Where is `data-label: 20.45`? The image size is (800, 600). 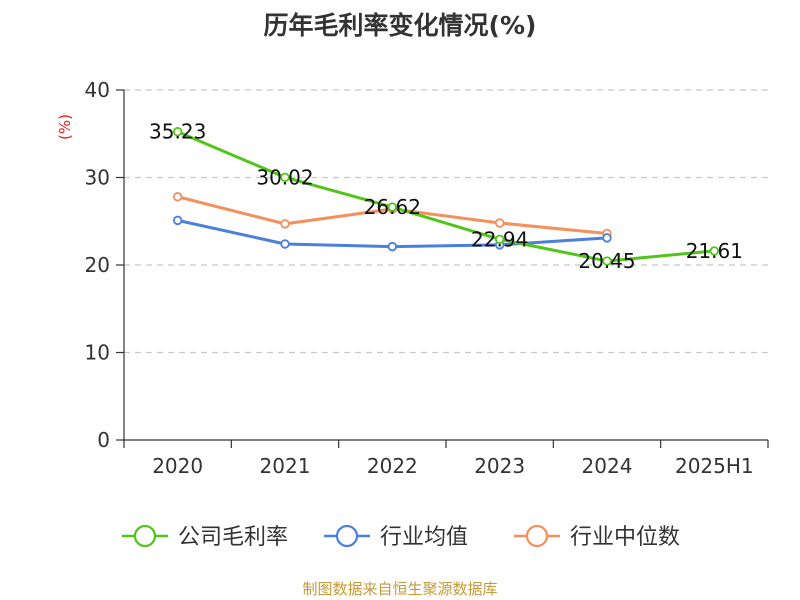
data-label: 20.45 is located at coordinates (606, 261).